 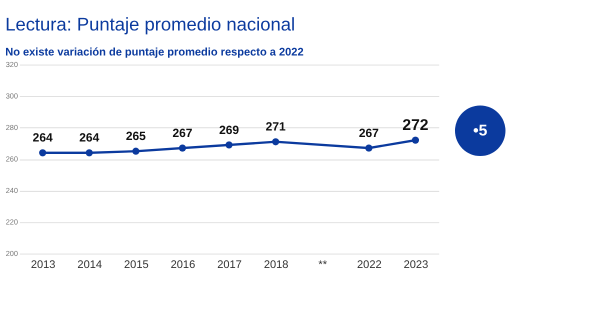 What do you see at coordinates (154, 52) in the screenshot?
I see `chart-subtitle: No existe variación de puntaje promedio respecto a 2022` at bounding box center [154, 52].